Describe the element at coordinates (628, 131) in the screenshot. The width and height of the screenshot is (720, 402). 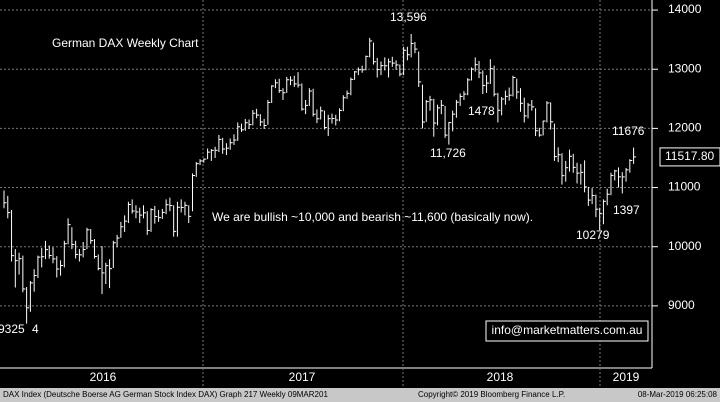
I see `annotation: 11676` at that location.